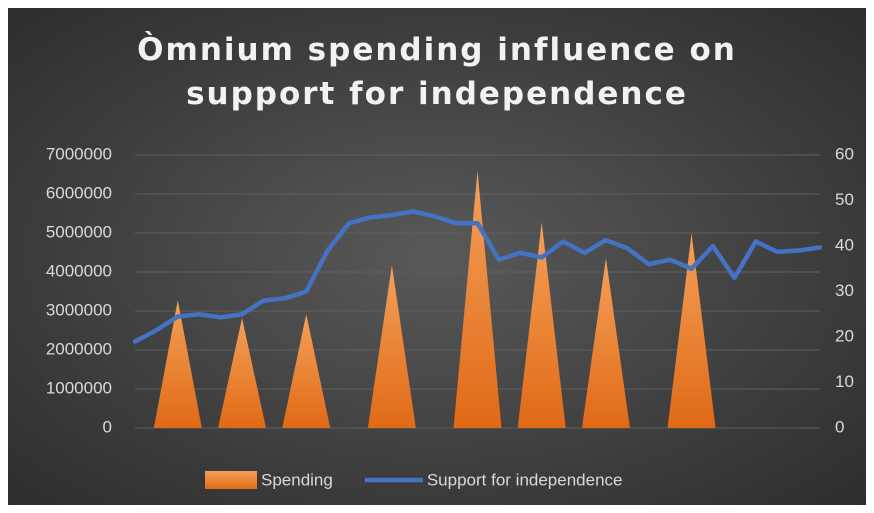 The height and width of the screenshot is (513, 874). I want to click on y2-tick-label: 0, so click(839, 426).